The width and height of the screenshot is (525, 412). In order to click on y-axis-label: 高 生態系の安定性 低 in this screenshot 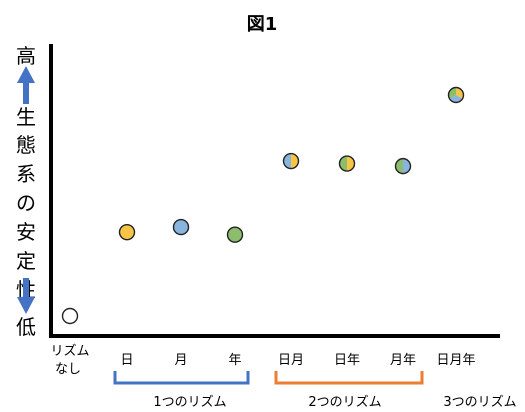, I will do `click(26, 191)`.